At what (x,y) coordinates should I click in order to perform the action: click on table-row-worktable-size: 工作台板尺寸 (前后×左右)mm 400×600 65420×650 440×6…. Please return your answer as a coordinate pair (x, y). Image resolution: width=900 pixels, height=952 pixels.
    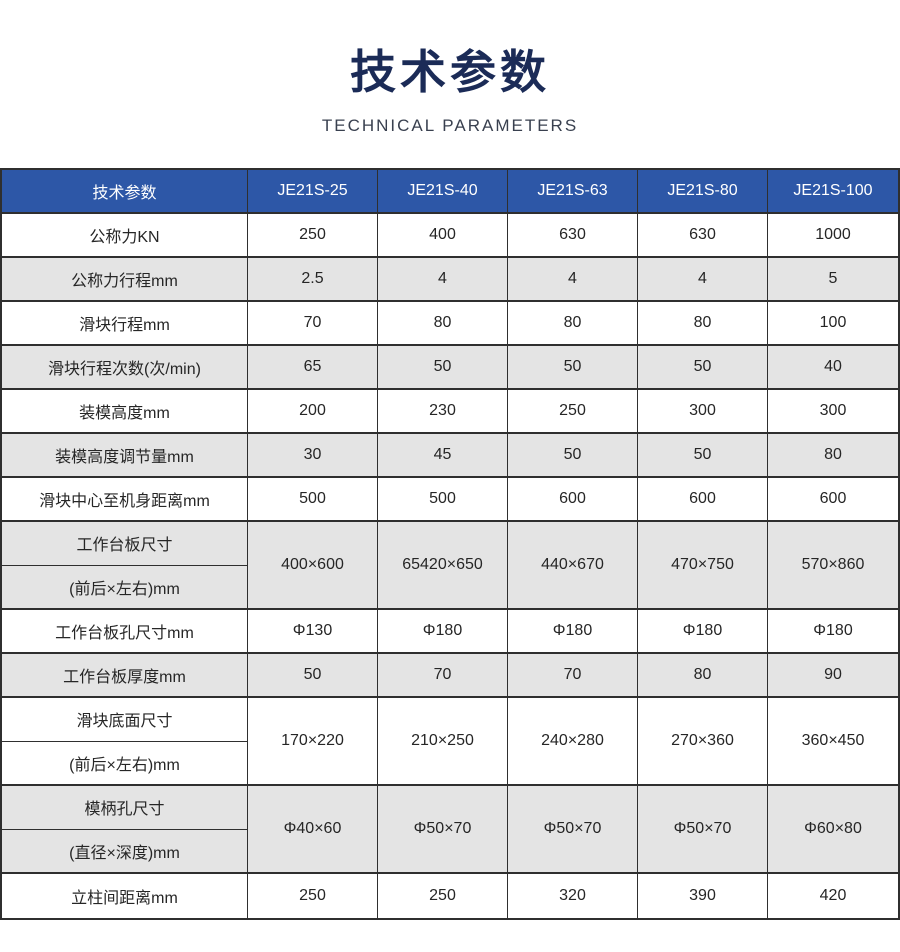
    Looking at the image, I should click on (450, 566).